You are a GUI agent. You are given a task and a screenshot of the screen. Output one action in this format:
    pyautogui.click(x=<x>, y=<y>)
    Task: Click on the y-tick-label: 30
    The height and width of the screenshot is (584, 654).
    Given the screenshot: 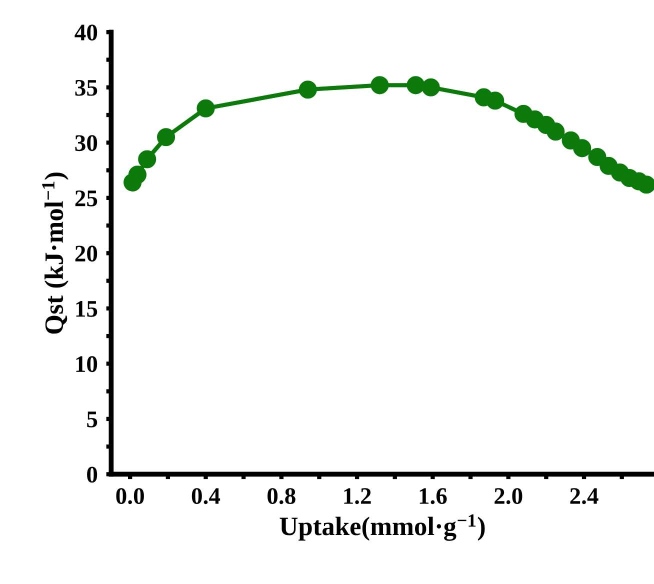 What is the action you would take?
    pyautogui.click(x=86, y=143)
    